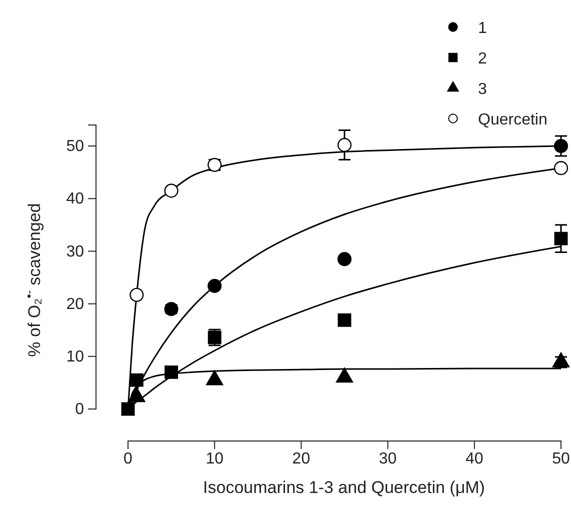 The image size is (571, 509). Describe the element at coordinates (75, 199) in the screenshot. I see `y-tick-label: 40` at that location.